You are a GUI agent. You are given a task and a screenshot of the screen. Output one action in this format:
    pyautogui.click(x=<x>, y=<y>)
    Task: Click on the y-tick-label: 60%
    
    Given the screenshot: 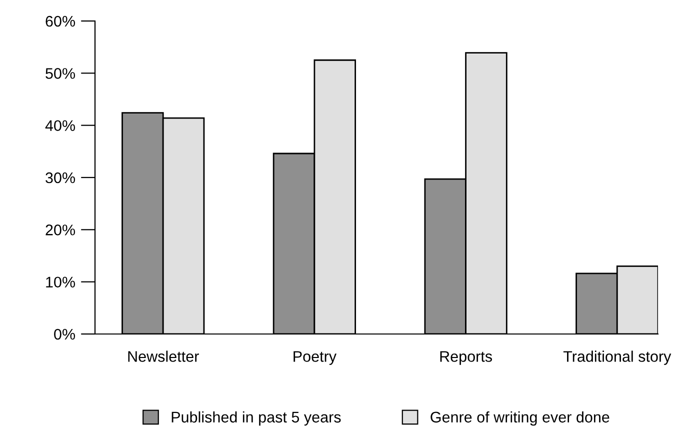 What is the action you would take?
    pyautogui.click(x=61, y=21)
    